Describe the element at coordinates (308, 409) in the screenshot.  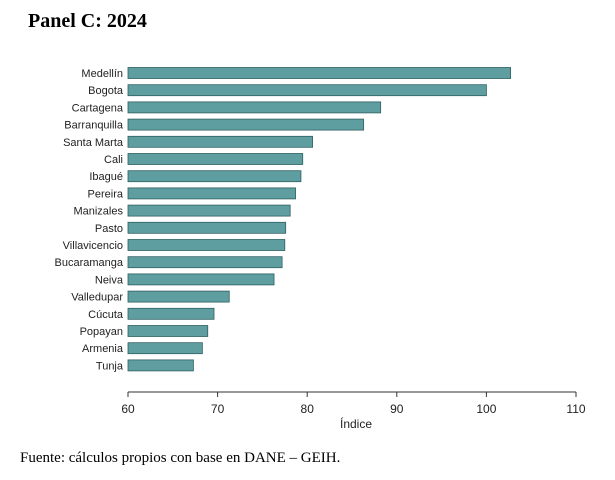
I see `x-tick-label: 80` at that location.